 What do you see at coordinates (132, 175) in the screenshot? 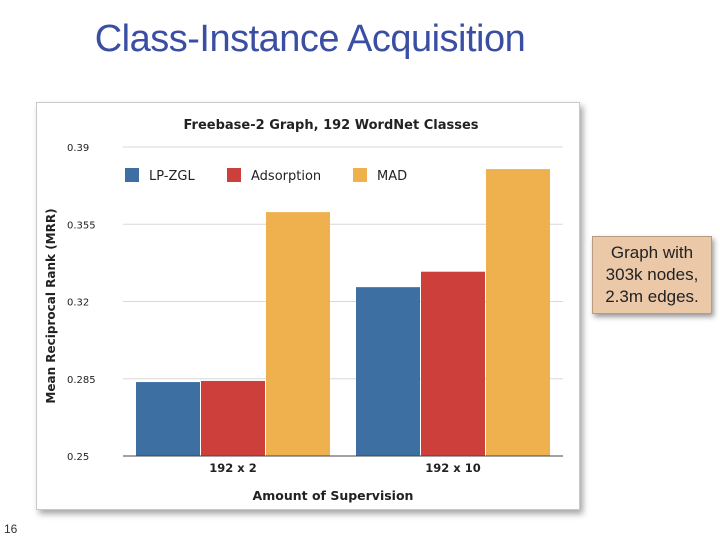
I see `legend-swatch-lp-zgl` at bounding box center [132, 175].